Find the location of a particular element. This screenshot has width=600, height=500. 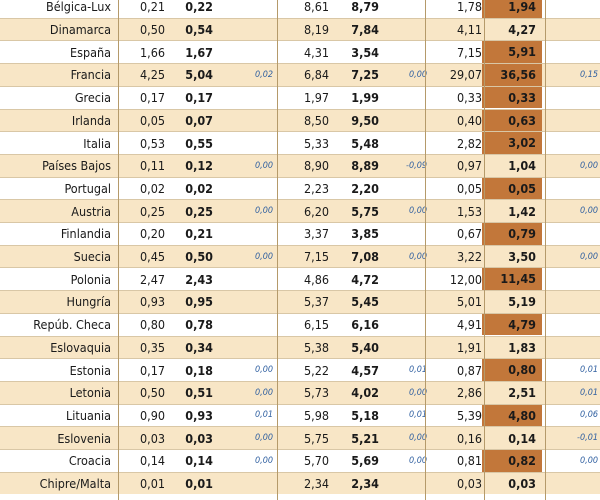

value-cell: 1,53 is located at coordinates (469, 211).